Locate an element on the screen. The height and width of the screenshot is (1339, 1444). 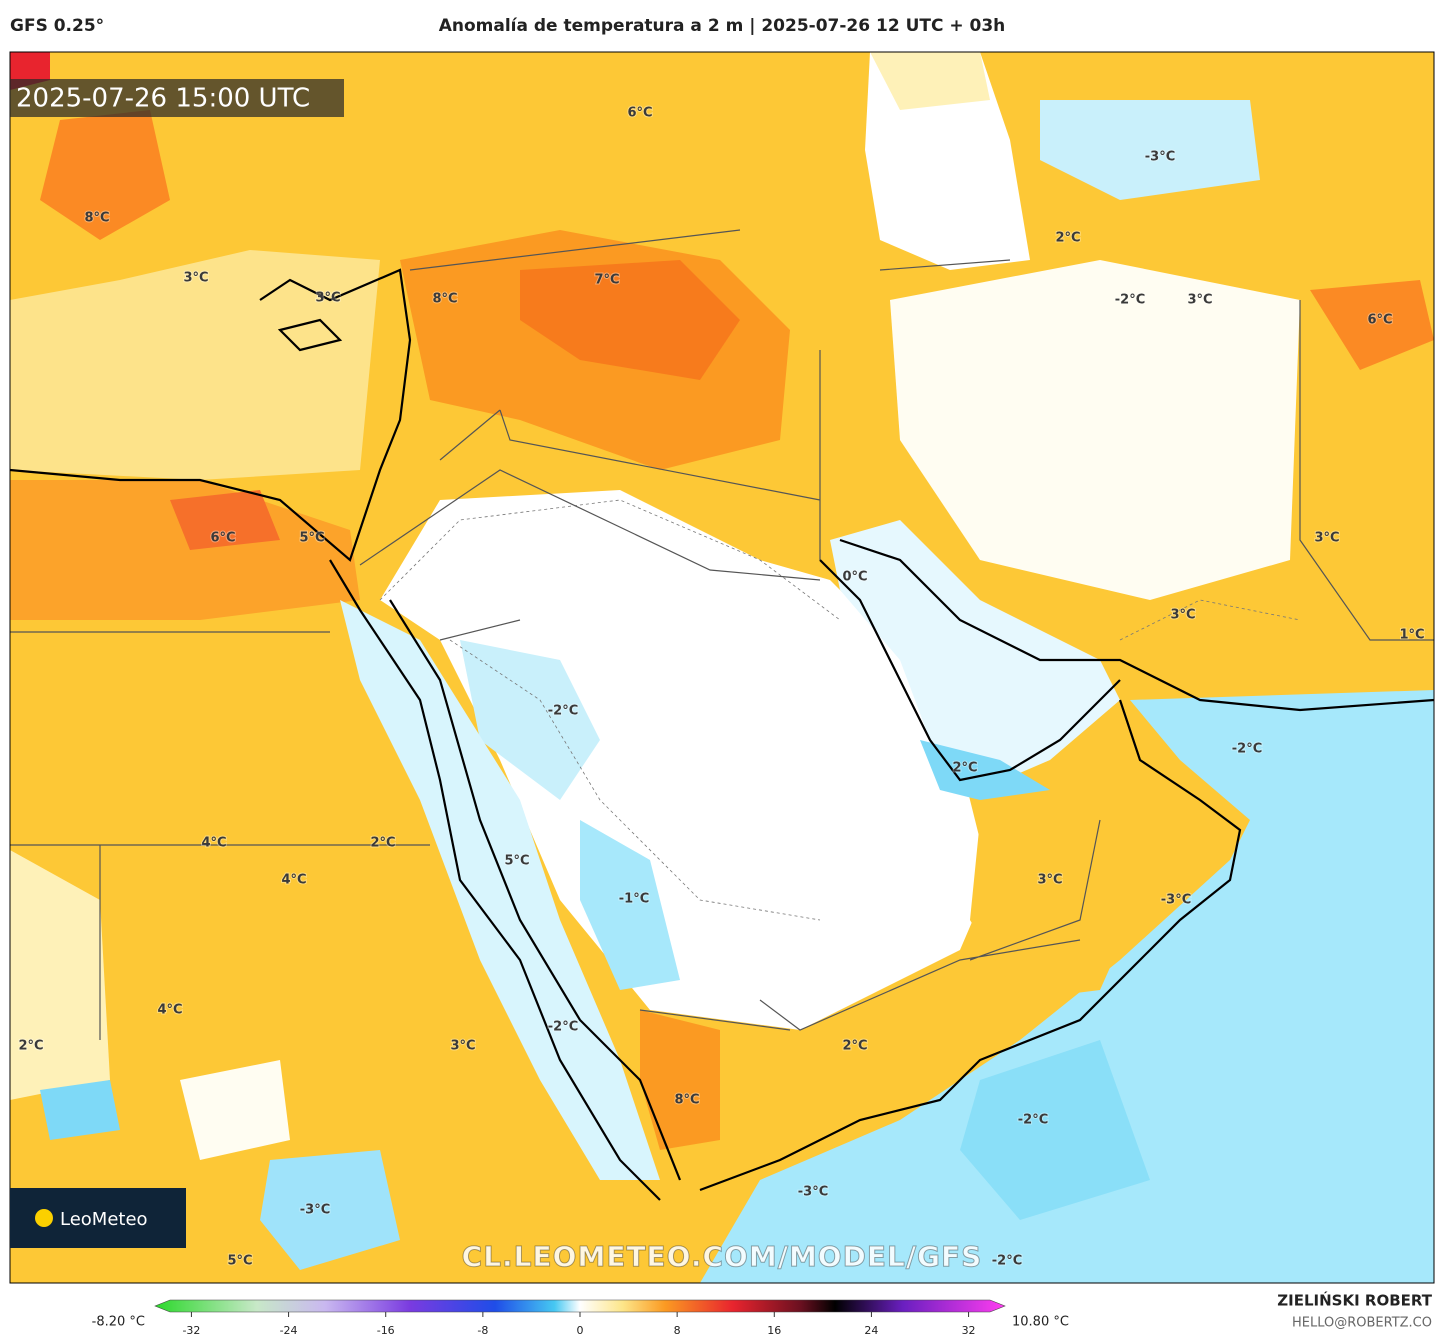
colorbar-tick-label: 24 is located at coordinates (871, 1330).